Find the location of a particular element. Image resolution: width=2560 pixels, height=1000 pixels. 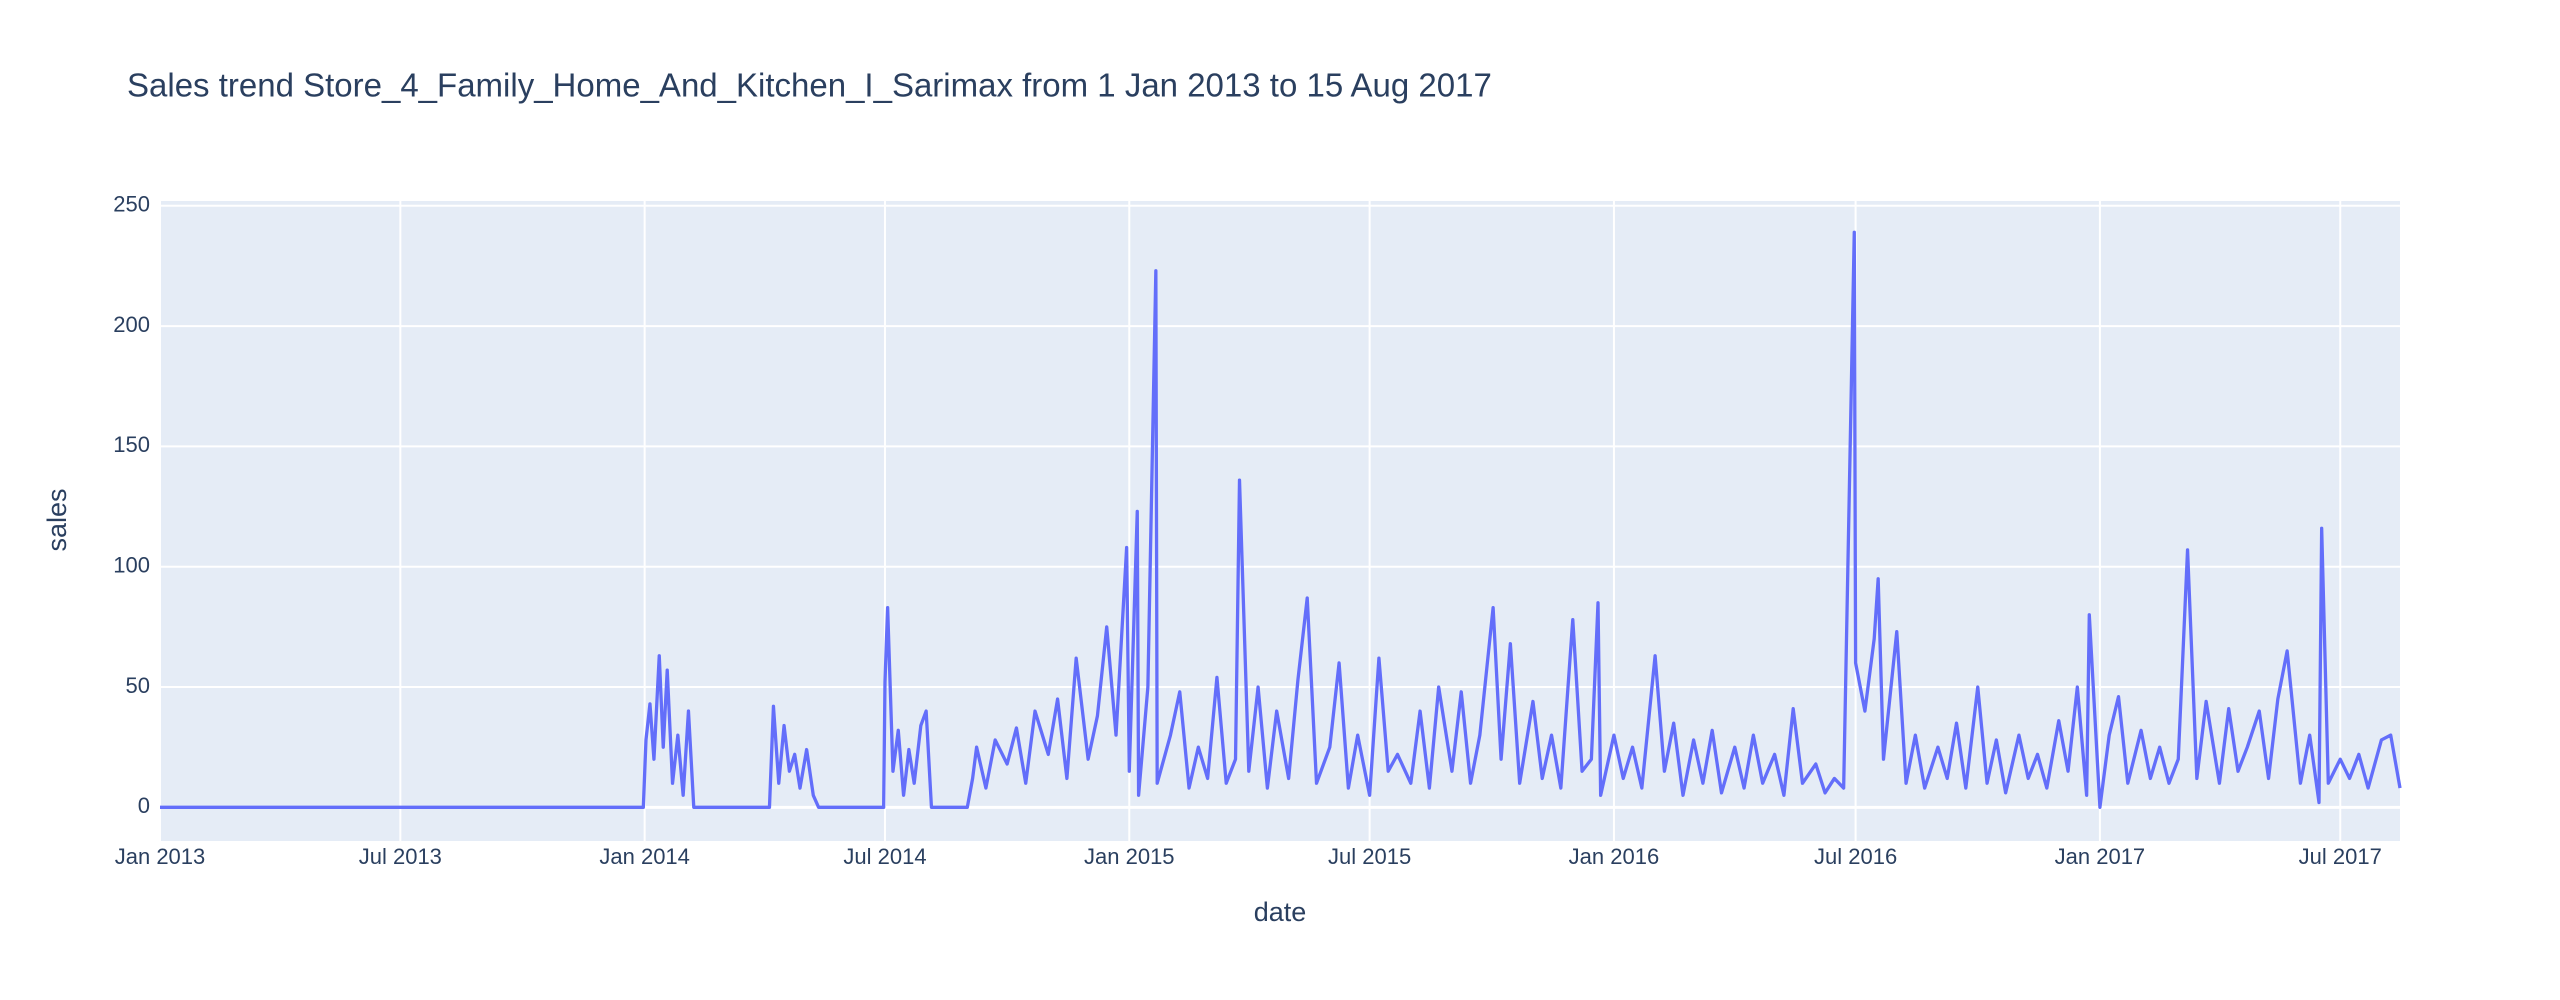

y-tick-label: 100 is located at coordinates (131, 565).